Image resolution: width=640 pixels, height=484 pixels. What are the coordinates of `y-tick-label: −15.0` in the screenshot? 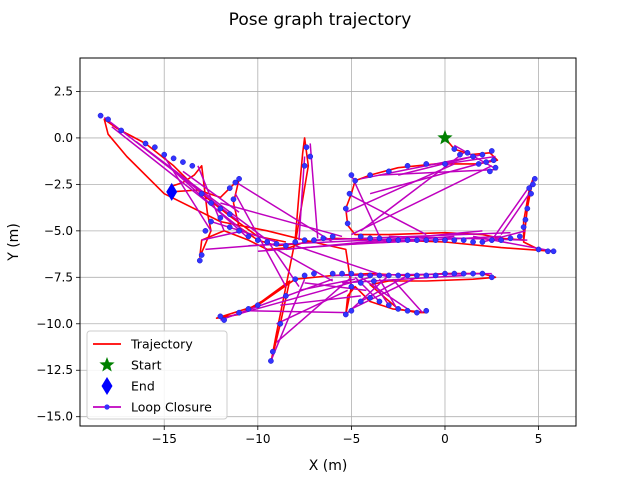 It's located at (54, 417).